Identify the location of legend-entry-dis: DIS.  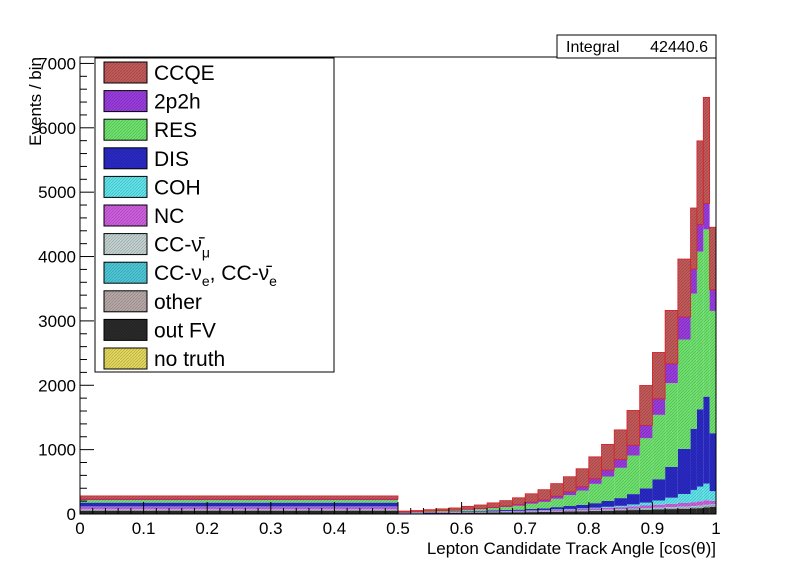
(146, 159).